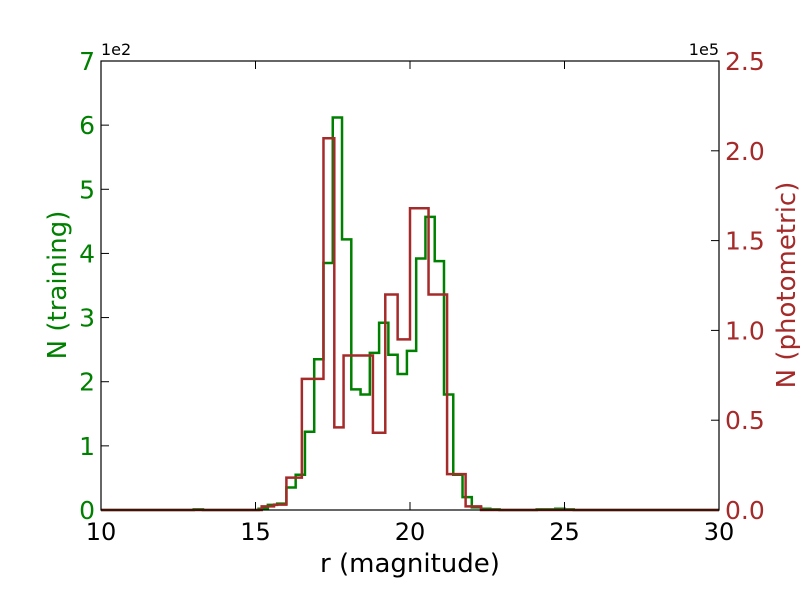  What do you see at coordinates (410, 532) in the screenshot?
I see `x-tick-label: 20` at bounding box center [410, 532].